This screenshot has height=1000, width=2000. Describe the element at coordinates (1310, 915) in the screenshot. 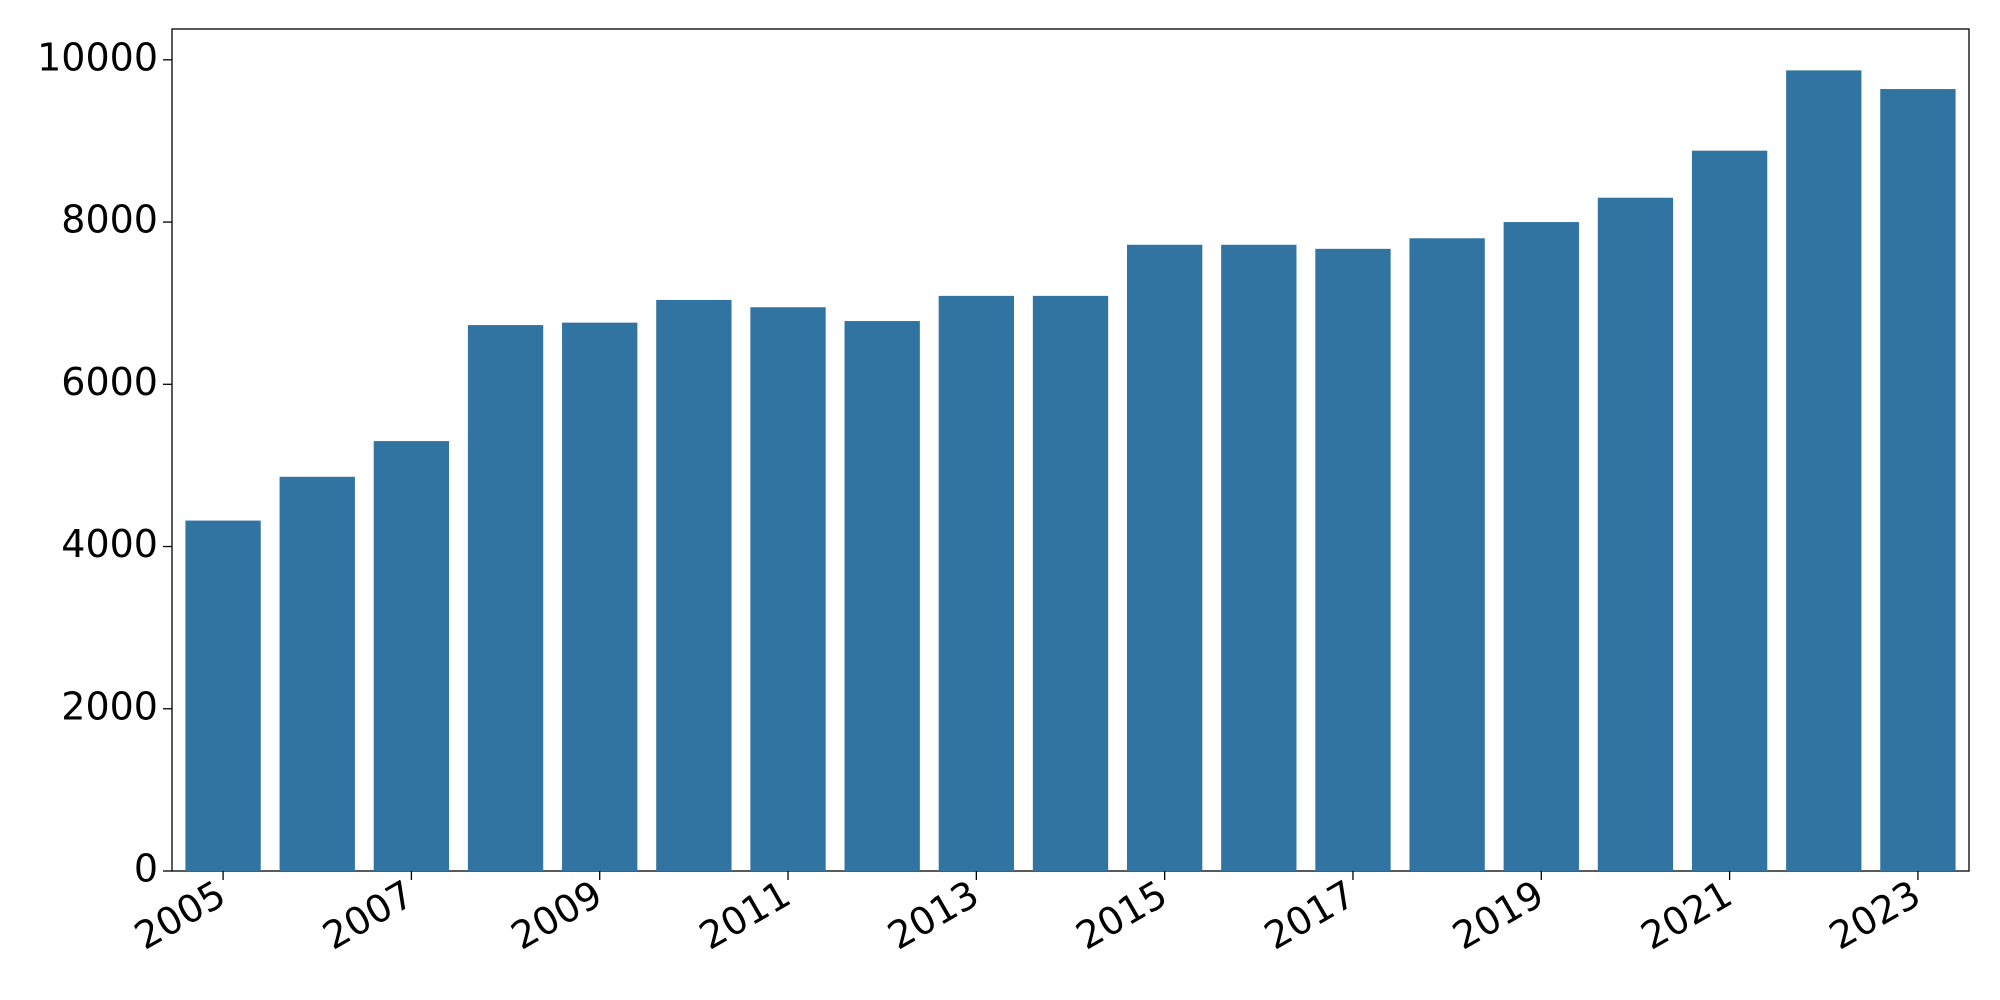

I see `x-tick-label: 2017` at that location.